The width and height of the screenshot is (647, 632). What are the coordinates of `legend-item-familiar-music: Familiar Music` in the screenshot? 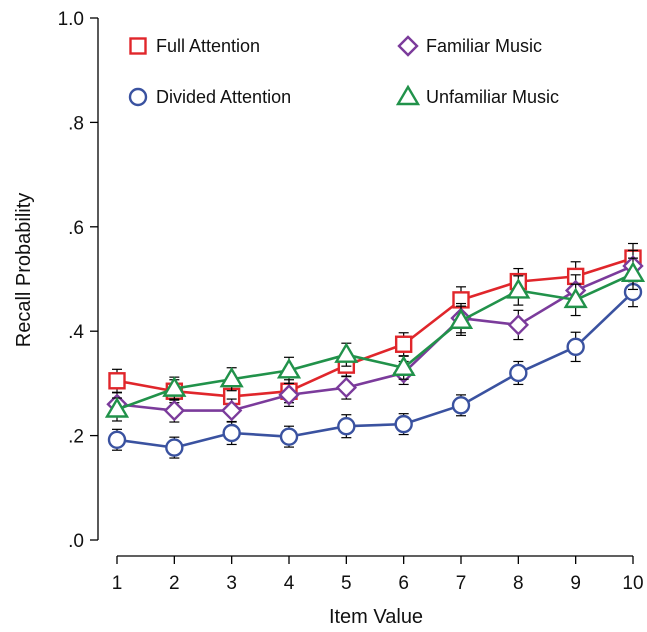 It's located at (470, 46).